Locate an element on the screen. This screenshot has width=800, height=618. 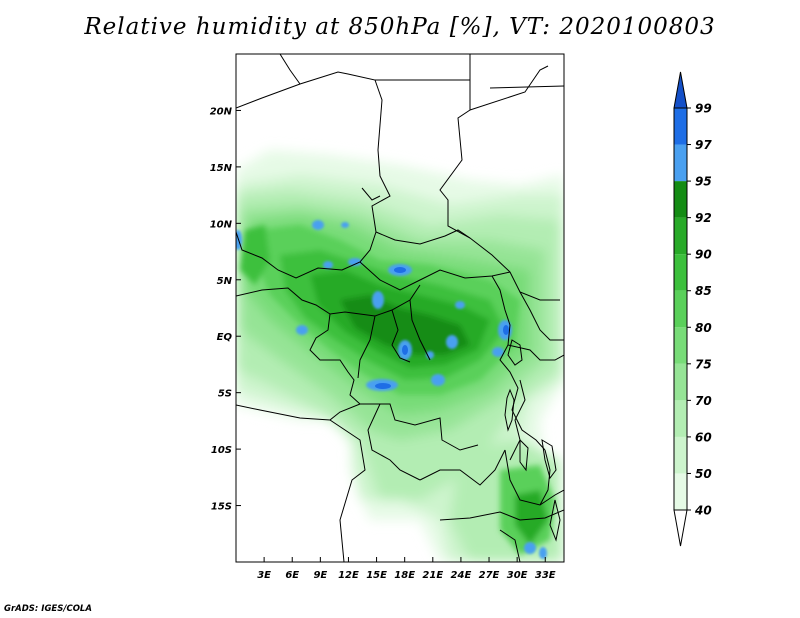
colorbar-label: 99 is located at coordinates (703, 109).